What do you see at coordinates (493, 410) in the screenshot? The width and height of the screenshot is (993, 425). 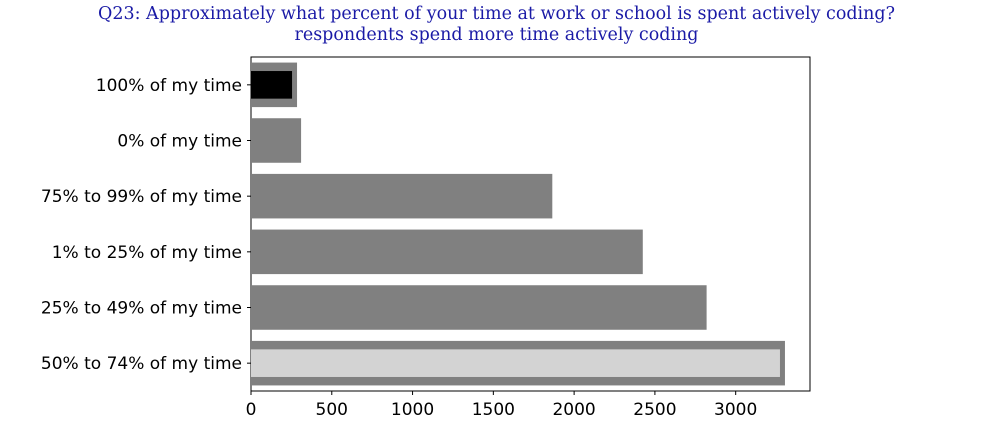 I see `x-tick-label: 1500` at bounding box center [493, 410].